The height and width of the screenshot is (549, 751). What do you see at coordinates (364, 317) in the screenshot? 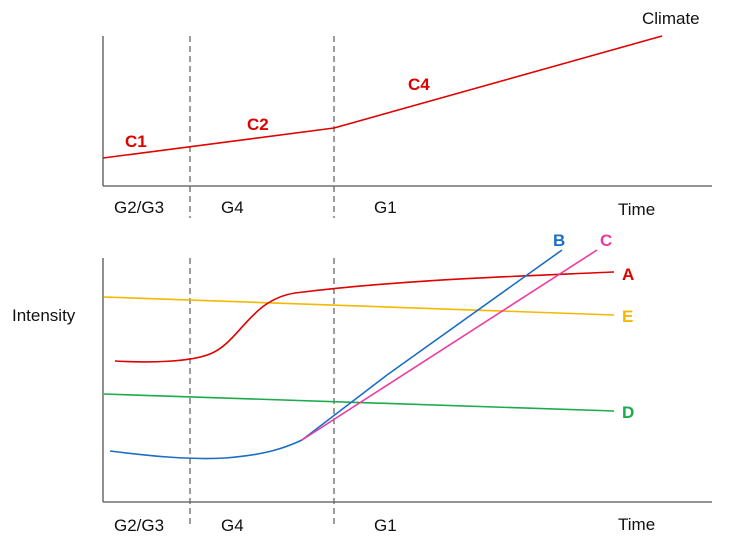
I see `curve-a` at bounding box center [364, 317].